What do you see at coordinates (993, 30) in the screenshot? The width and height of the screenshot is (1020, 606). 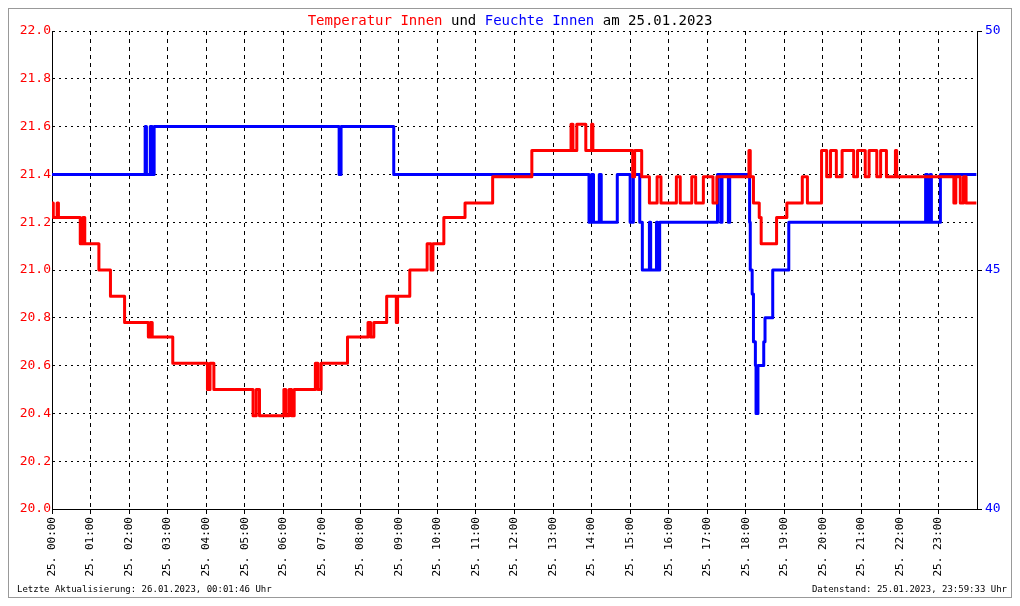 I see `y2-tick-label: 50` at bounding box center [993, 30].